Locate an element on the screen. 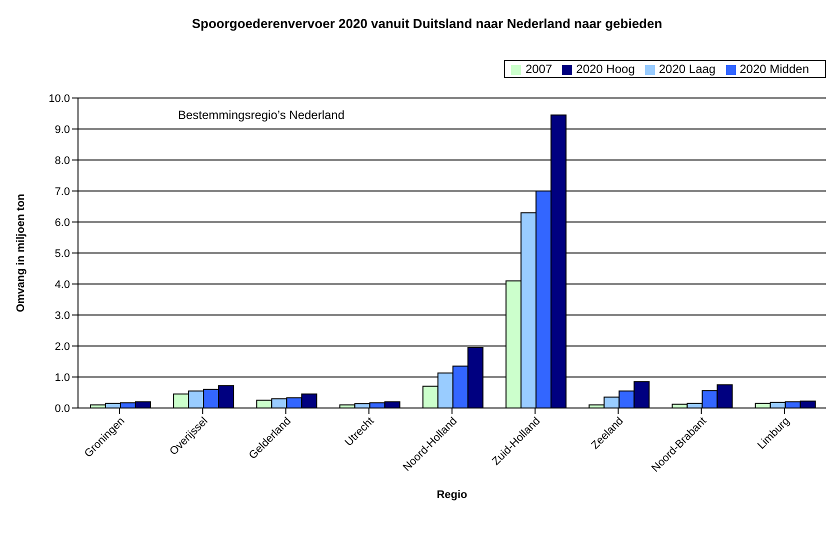  y-tick-label: 2.0 is located at coordinates (62, 346).